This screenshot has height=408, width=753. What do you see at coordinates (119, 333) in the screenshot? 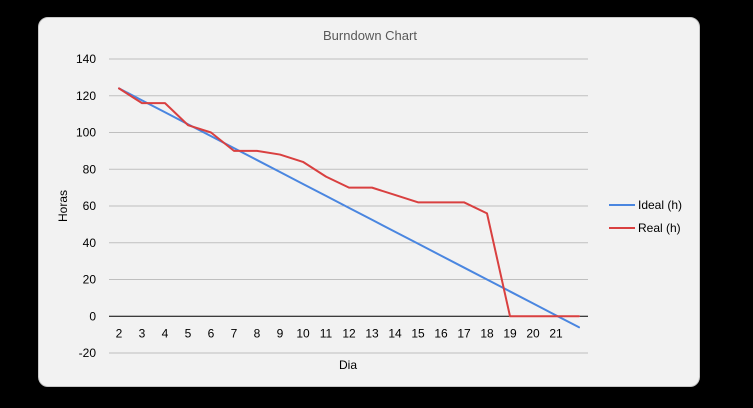
I see `x-tick-label: 2` at bounding box center [119, 333].